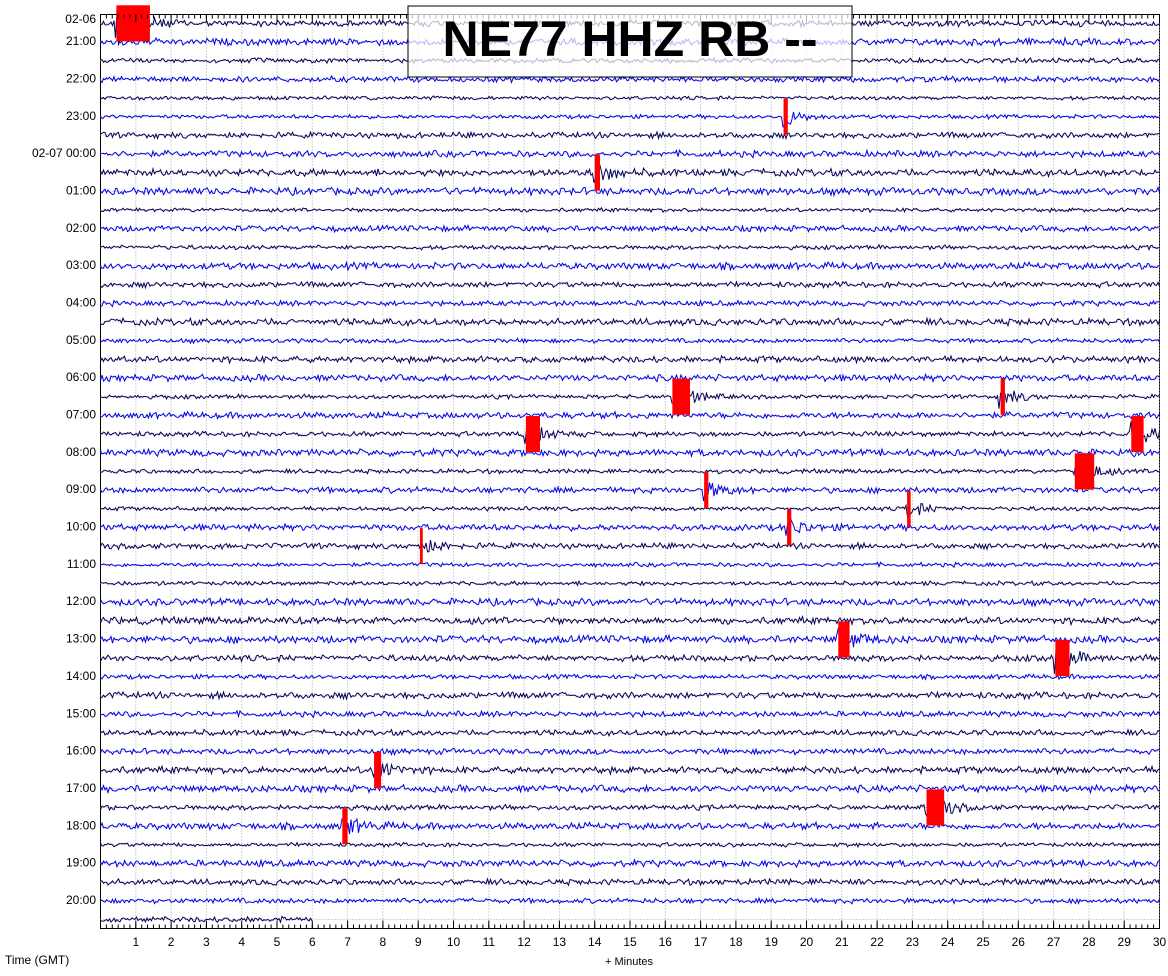  Describe the element at coordinates (81, 452) in the screenshot. I see `y-tick-label: 08:00` at that location.